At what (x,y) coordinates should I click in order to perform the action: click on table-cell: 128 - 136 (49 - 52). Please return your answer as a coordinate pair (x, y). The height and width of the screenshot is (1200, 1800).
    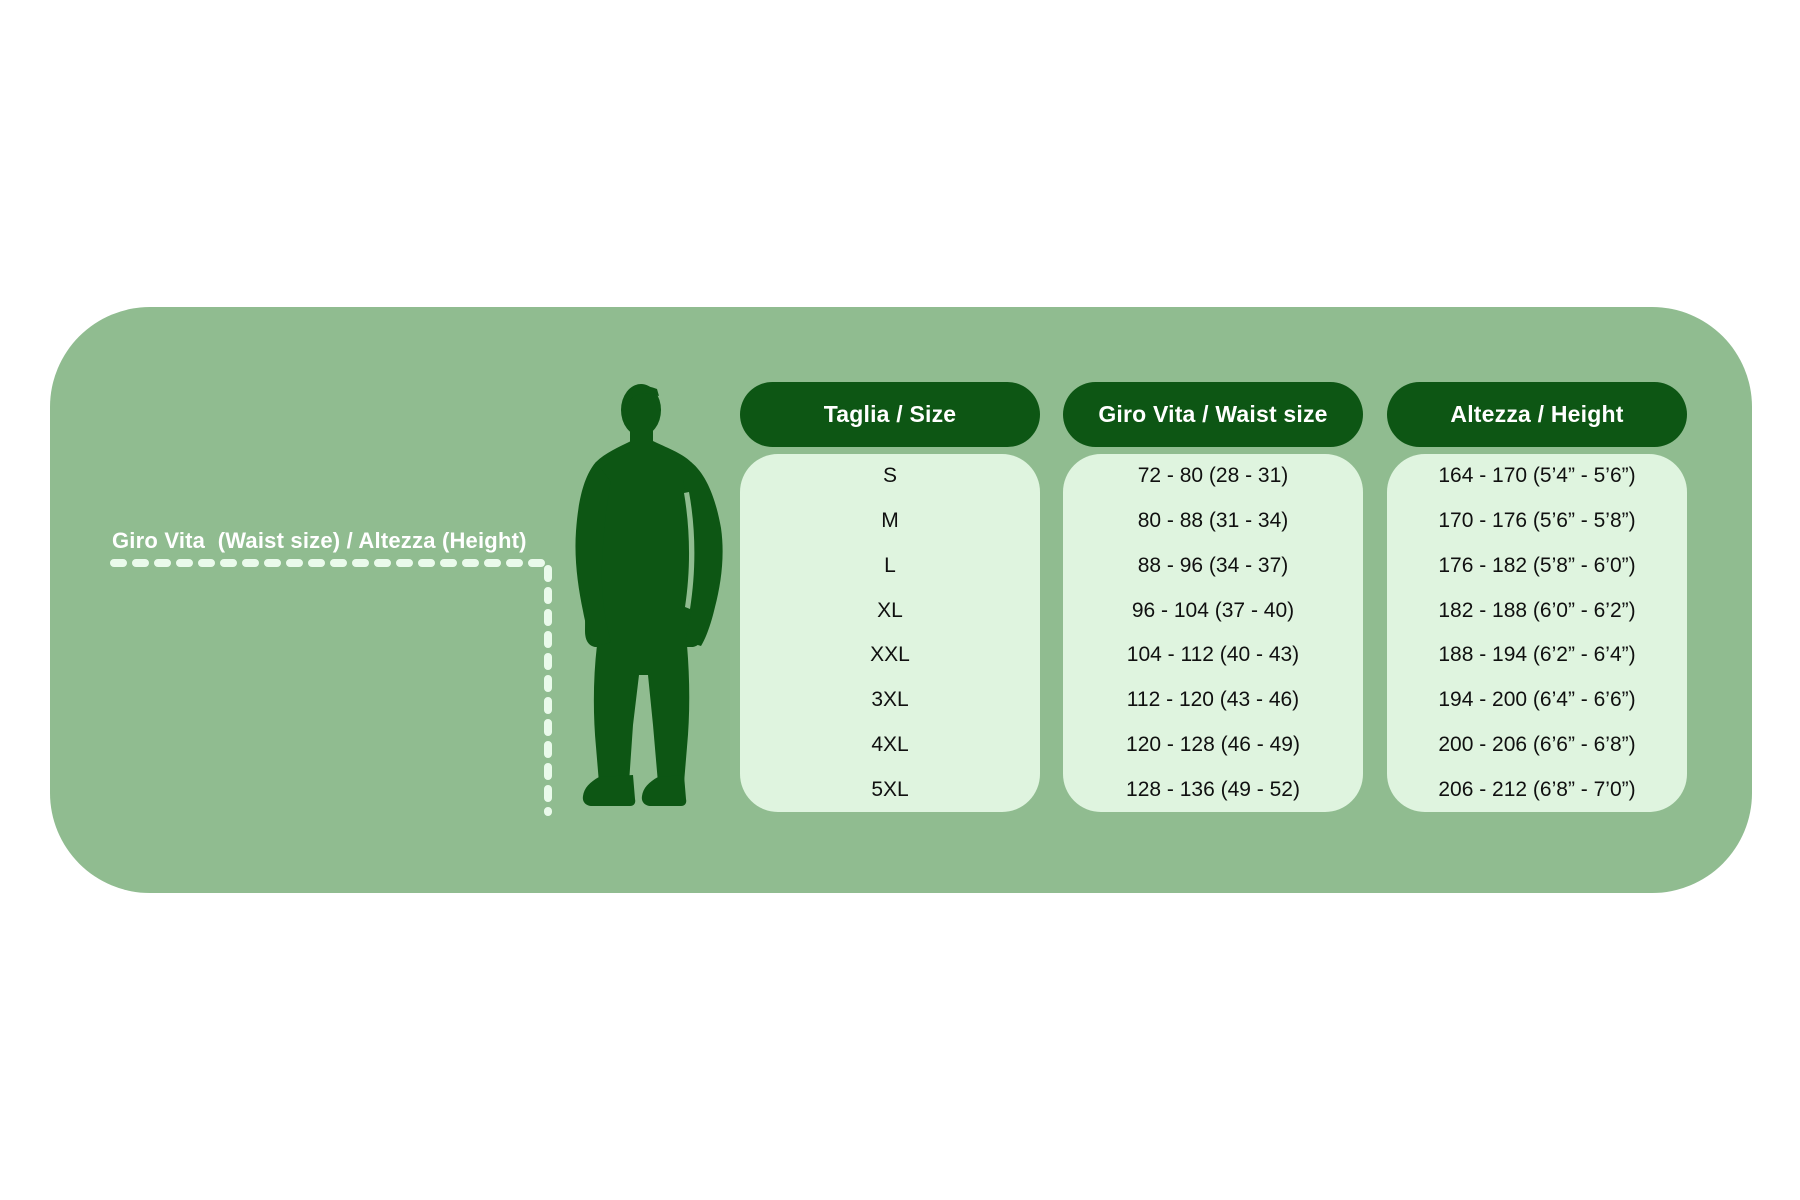
    Looking at the image, I should click on (1213, 789).